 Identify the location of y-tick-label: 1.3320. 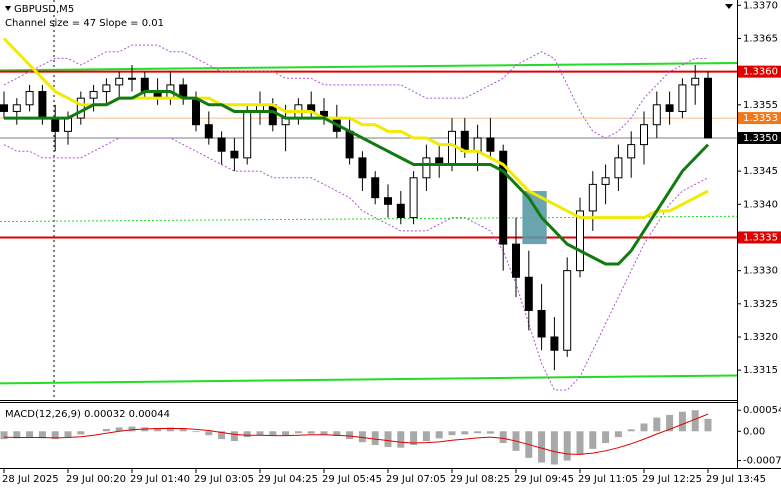
(760, 337).